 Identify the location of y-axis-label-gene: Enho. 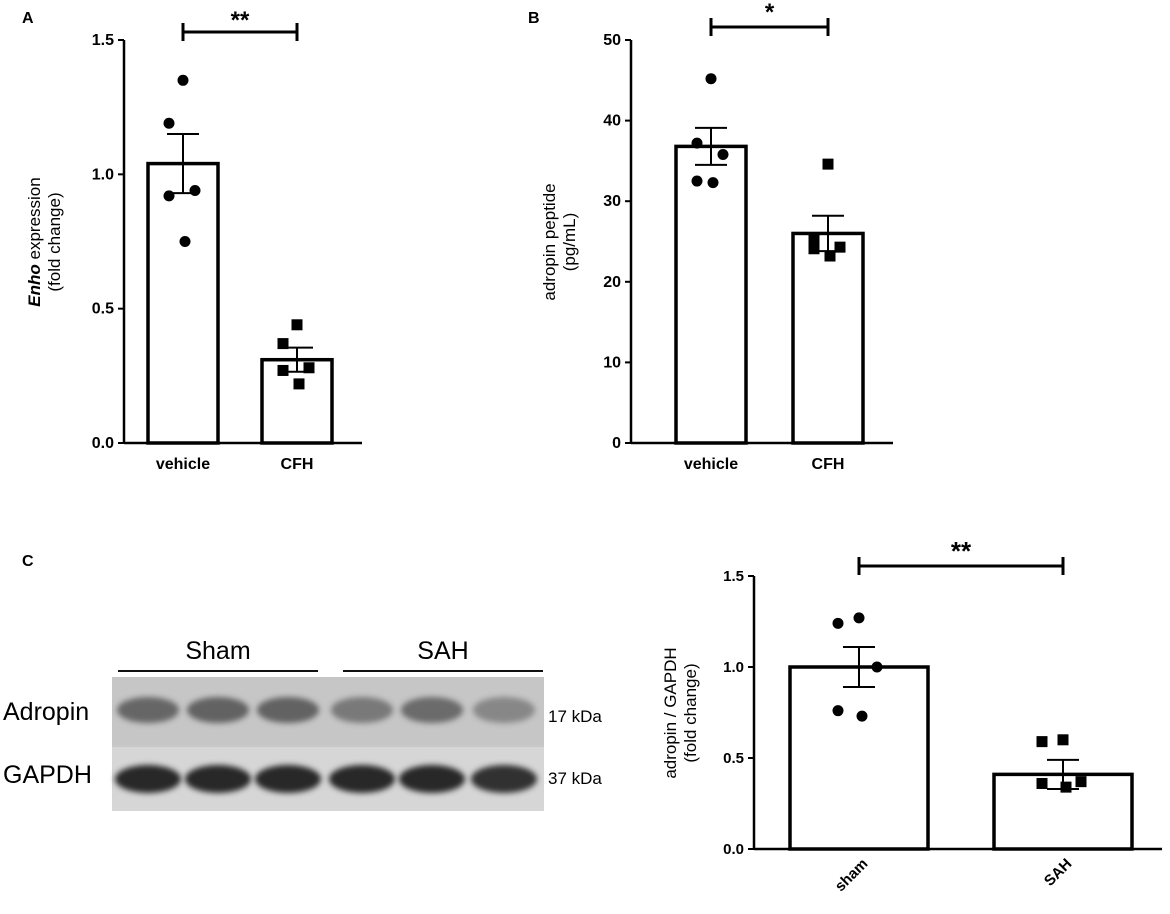
(34, 285).